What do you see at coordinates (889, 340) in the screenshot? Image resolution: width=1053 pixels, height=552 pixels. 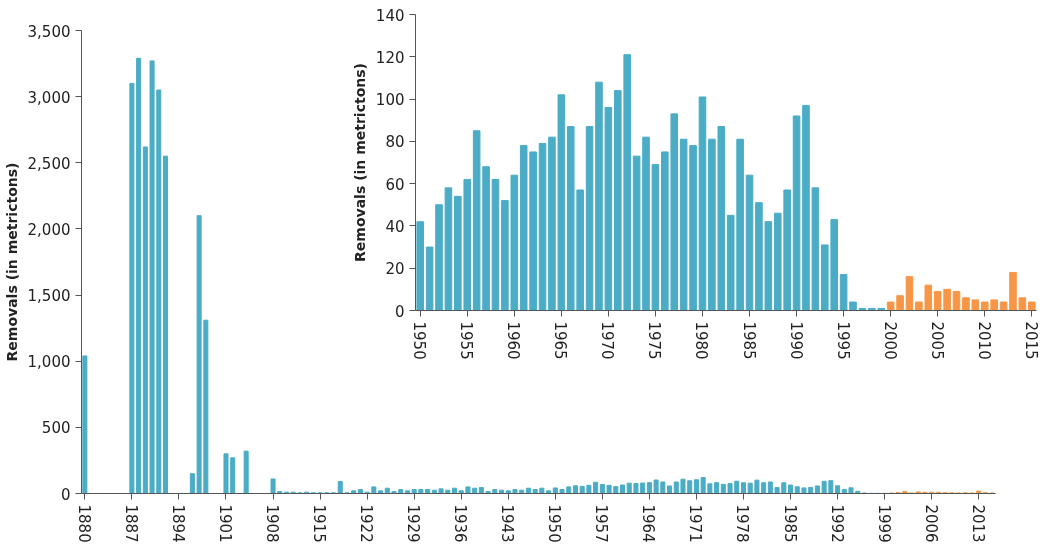 I see `x-tick-label: 2000` at bounding box center [889, 340].